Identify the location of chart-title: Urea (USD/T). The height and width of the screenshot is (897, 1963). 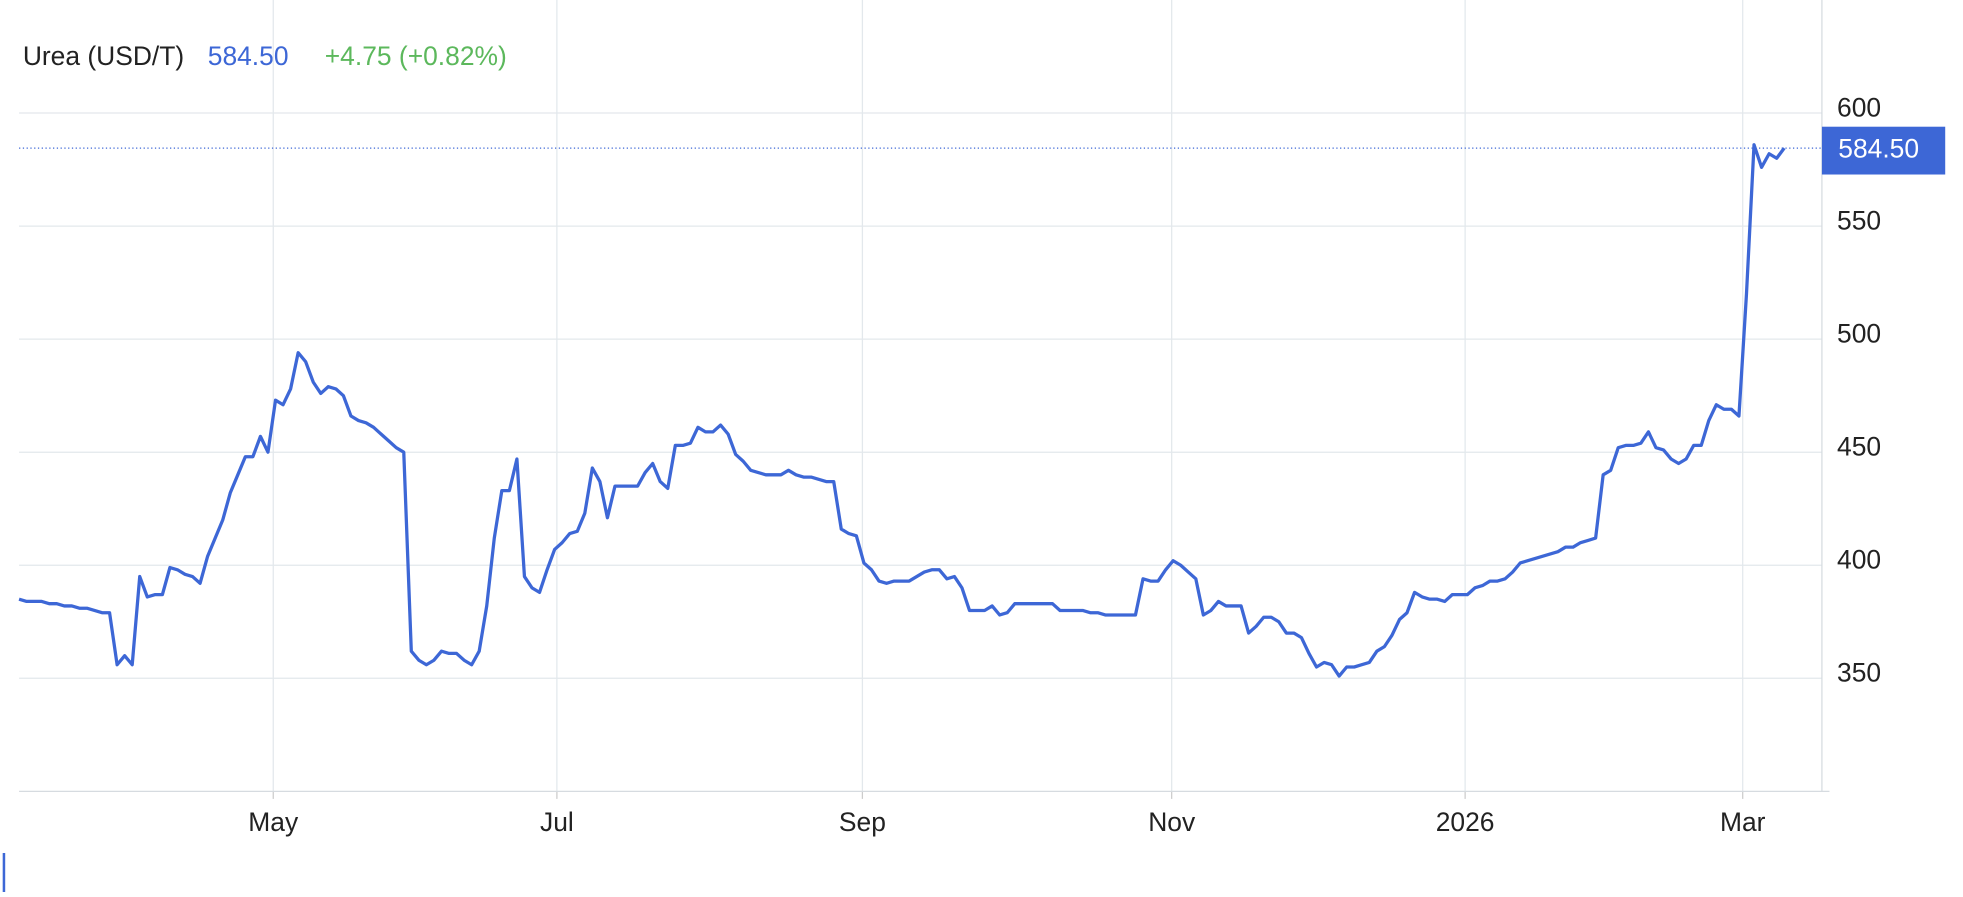
(103, 56).